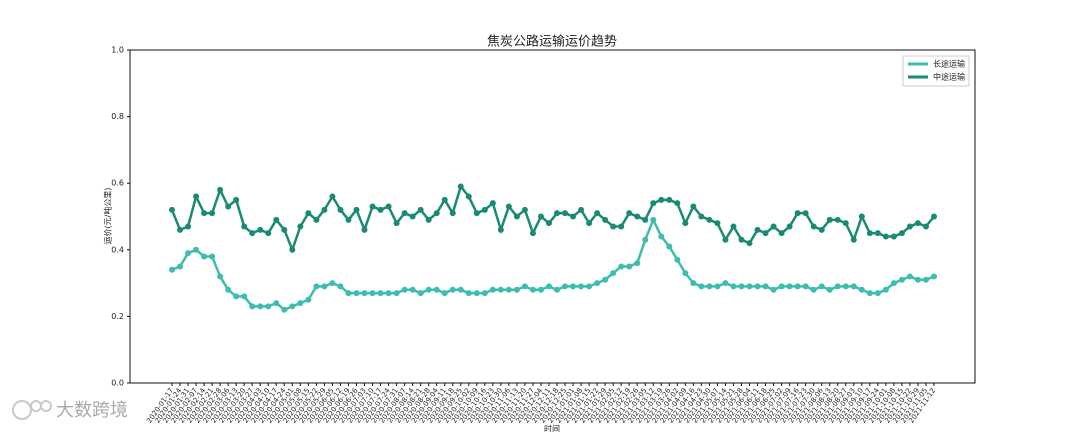  What do you see at coordinates (552, 428) in the screenshot?
I see `x-axis-label: 时间` at bounding box center [552, 428].